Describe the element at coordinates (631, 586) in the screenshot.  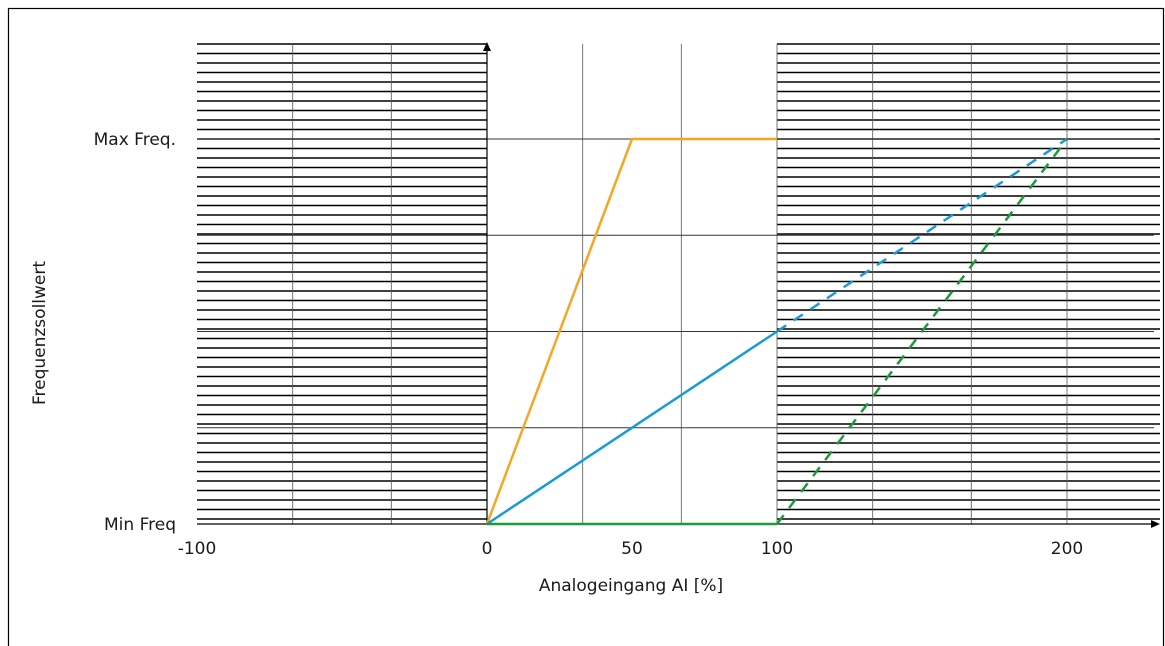
I see `x-axis-label: Analogeingang AI [%]` at that location.